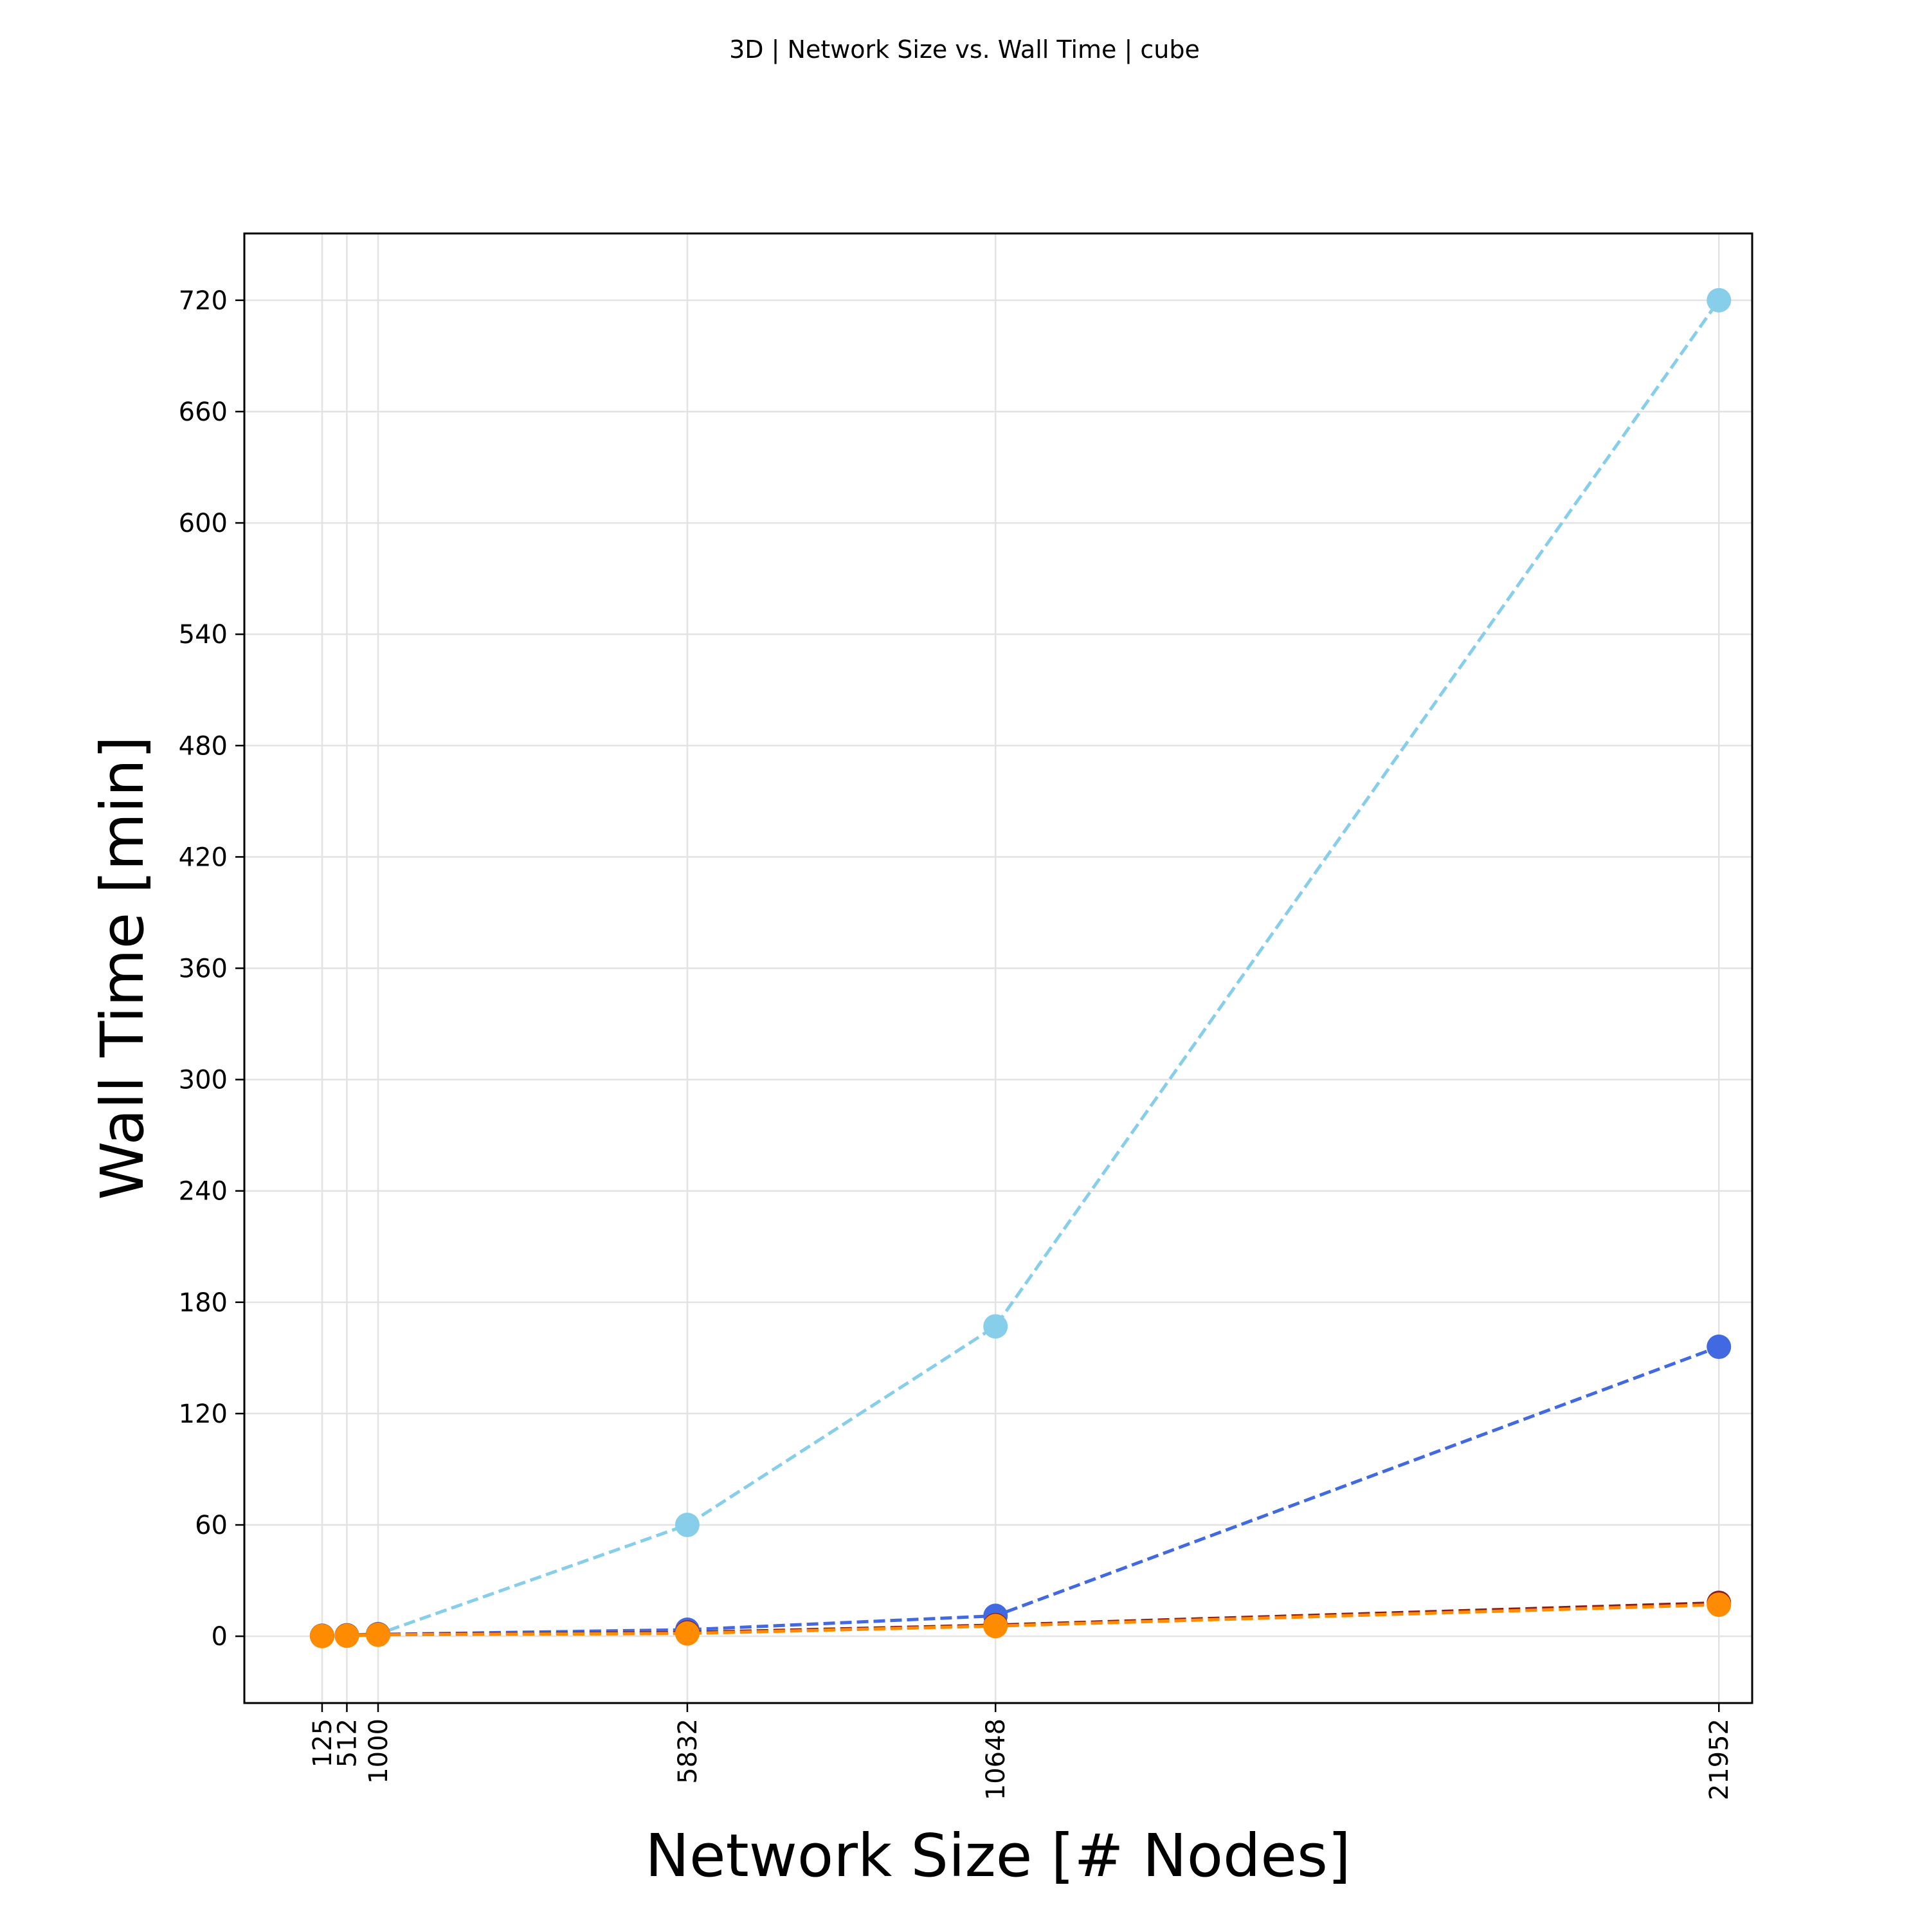 This screenshot has height=1932, width=1929. I want to click on y-tick-label: 0, so click(220, 1637).